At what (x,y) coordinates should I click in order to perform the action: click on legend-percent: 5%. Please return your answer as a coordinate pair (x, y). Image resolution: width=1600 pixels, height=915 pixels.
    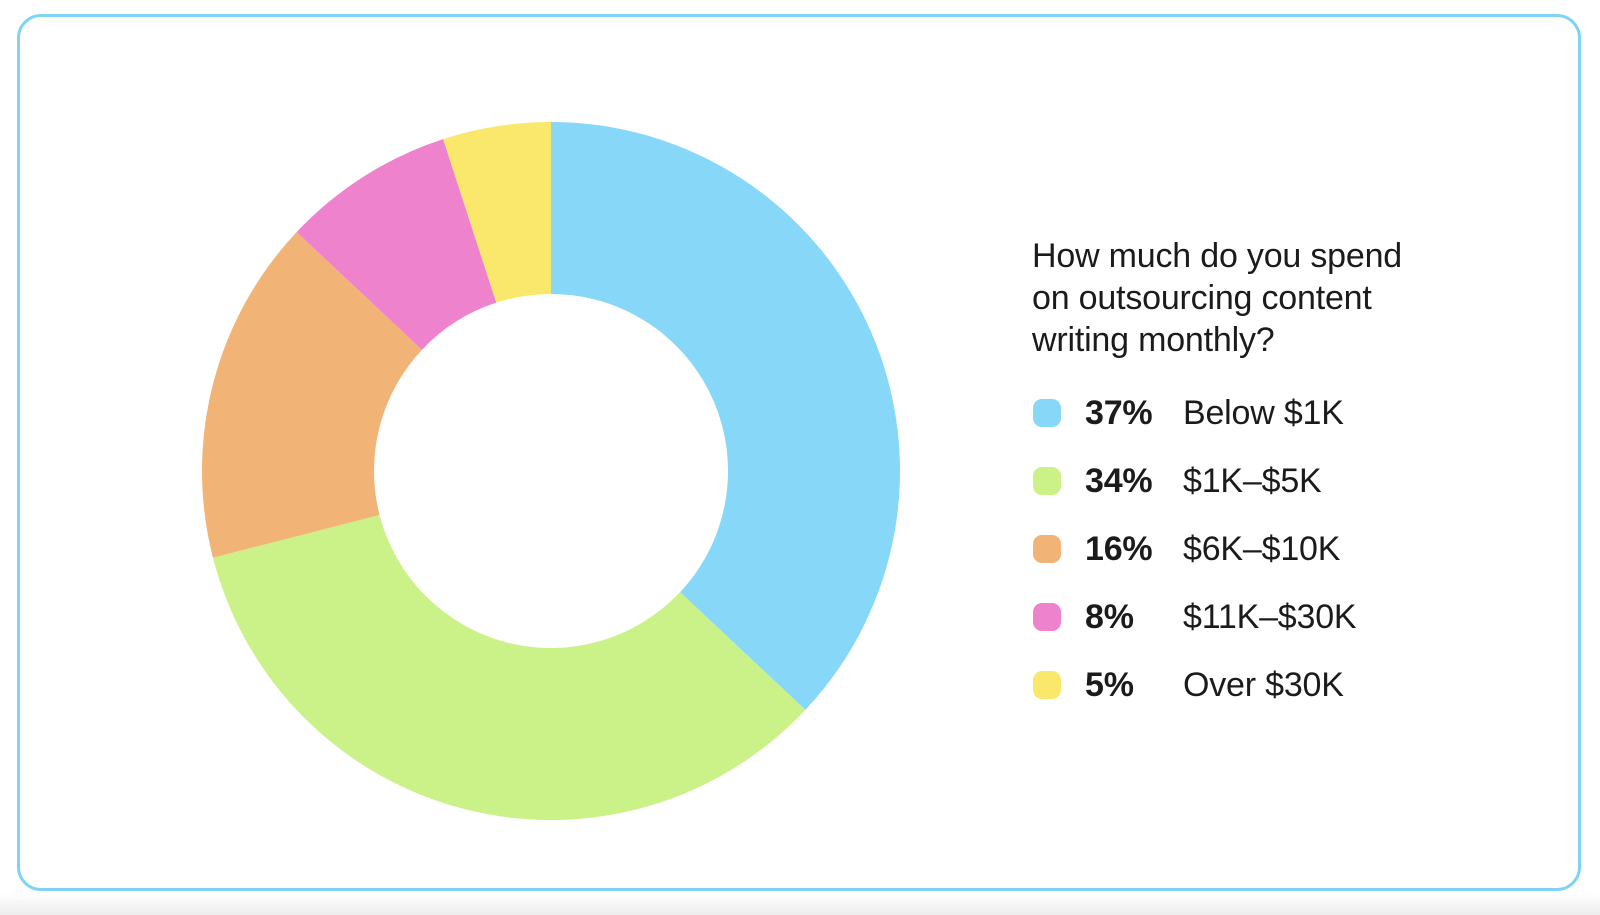
    Looking at the image, I should click on (1109, 685).